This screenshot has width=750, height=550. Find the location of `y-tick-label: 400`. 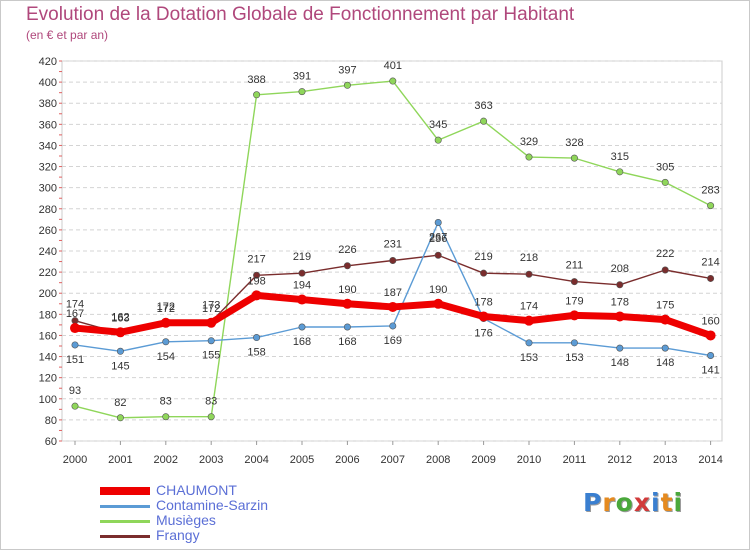

y-tick-label: 400 is located at coordinates (48, 83).